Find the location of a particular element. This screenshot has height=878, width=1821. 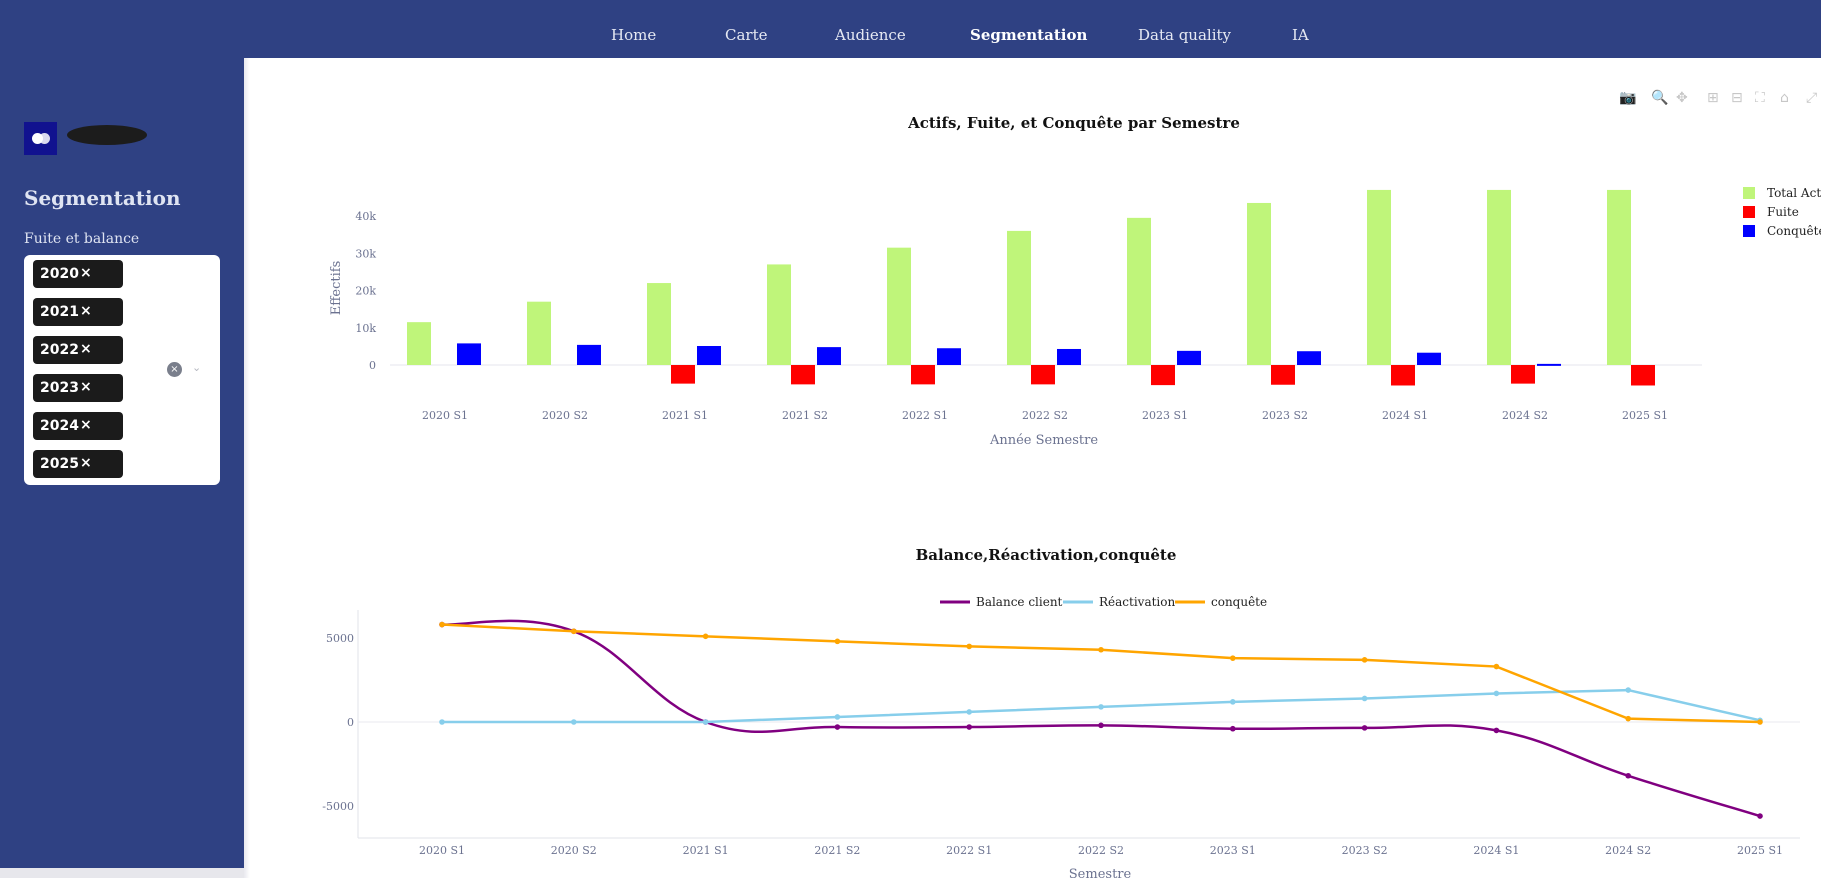

nav-home: Home is located at coordinates (634, 35).